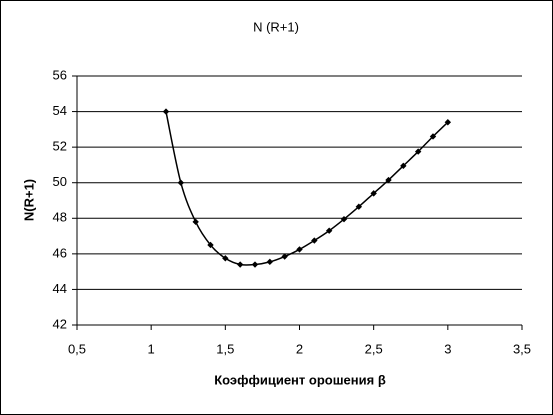 The image size is (553, 415). Describe the element at coordinates (374, 348) in the screenshot. I see `x-tick-label: 2,5` at that location.